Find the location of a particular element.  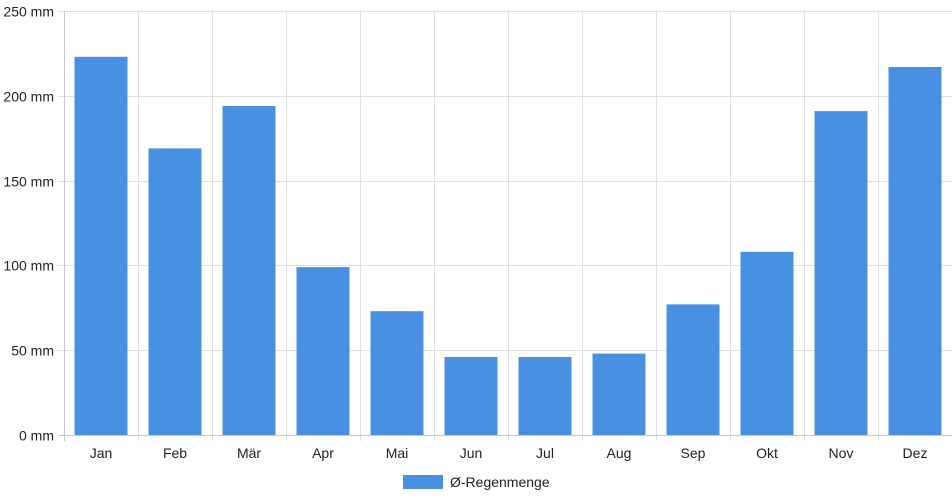

legend: Ø-Regenmenge is located at coordinates (476, 482).